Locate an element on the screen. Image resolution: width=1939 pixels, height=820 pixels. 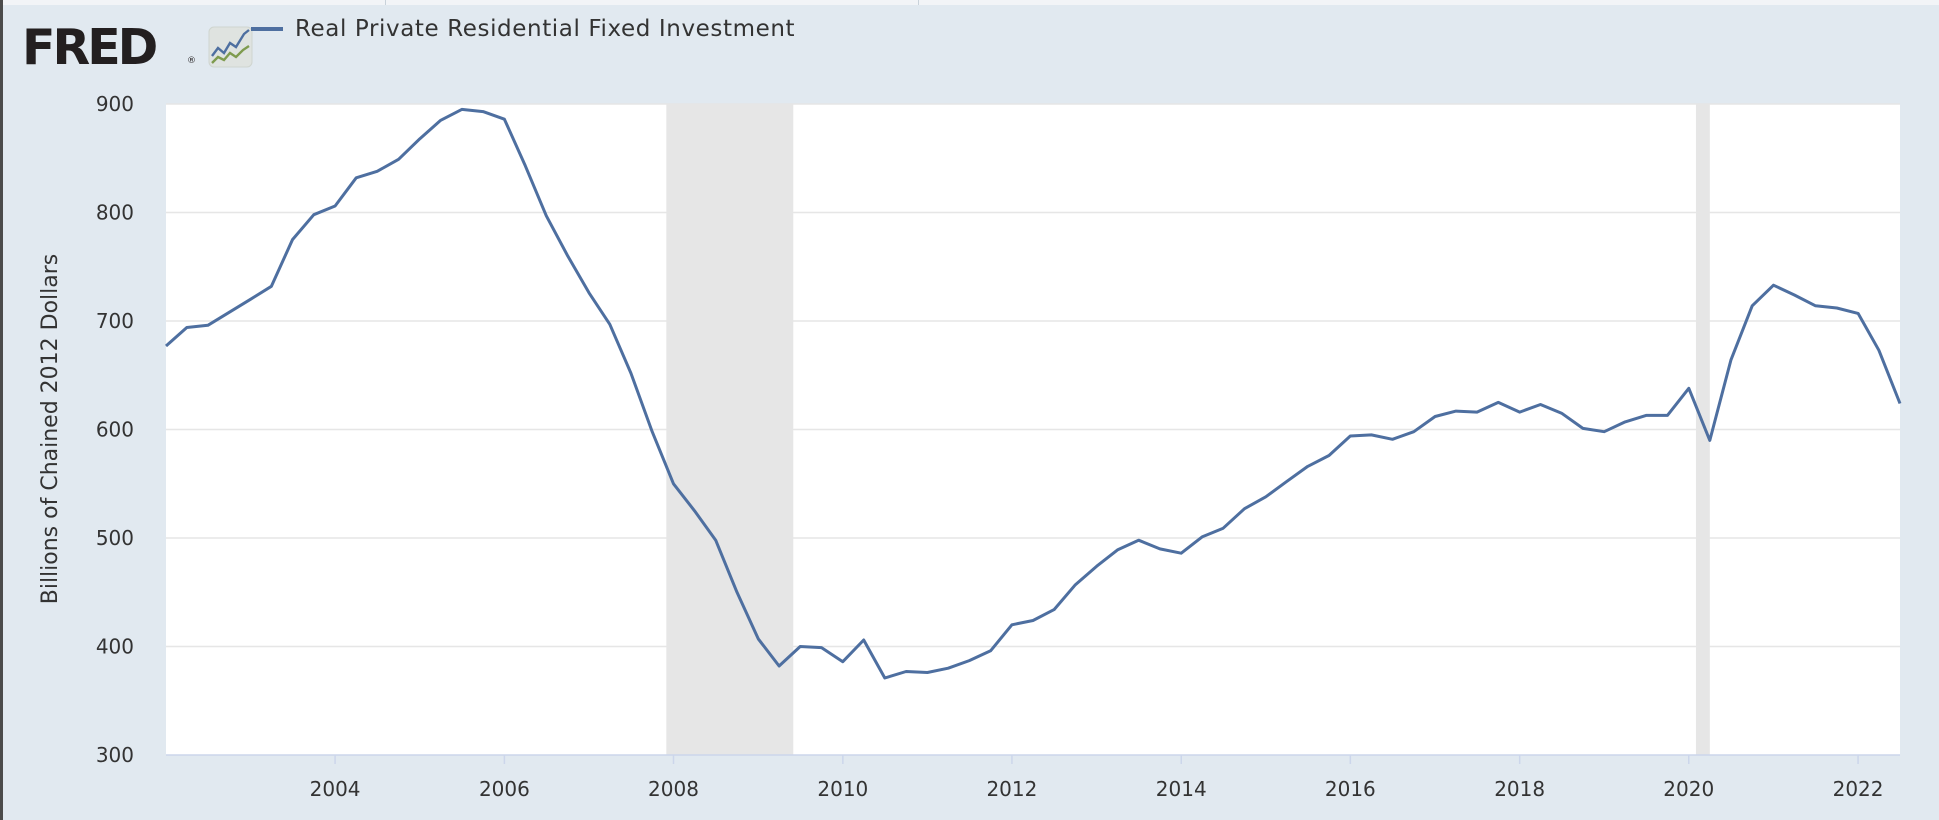
fred-graph-logo-icon is located at coordinates (230, 47).